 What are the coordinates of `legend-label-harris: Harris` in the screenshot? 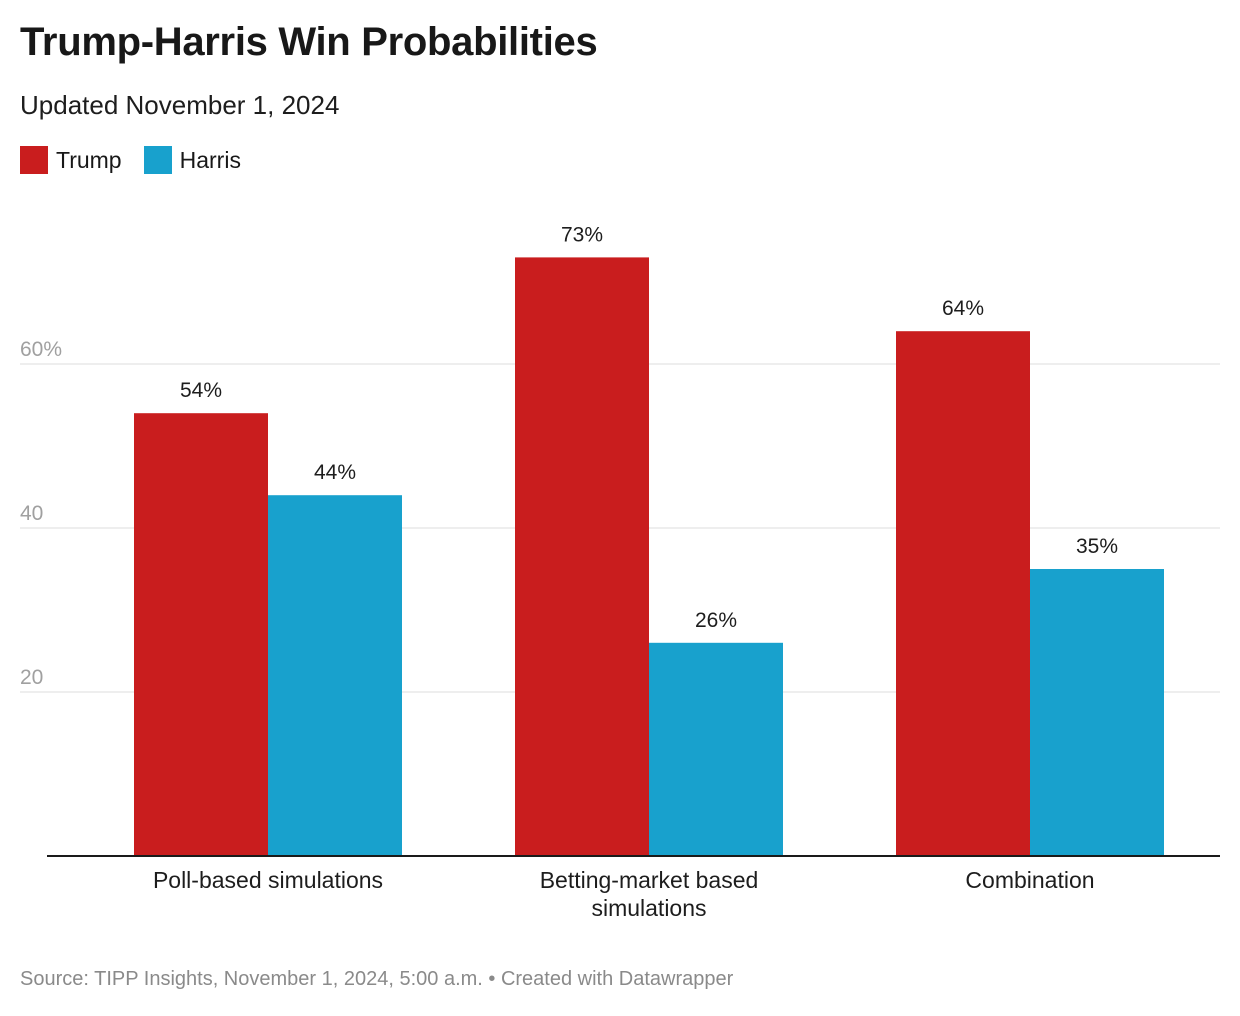 It's located at (210, 159).